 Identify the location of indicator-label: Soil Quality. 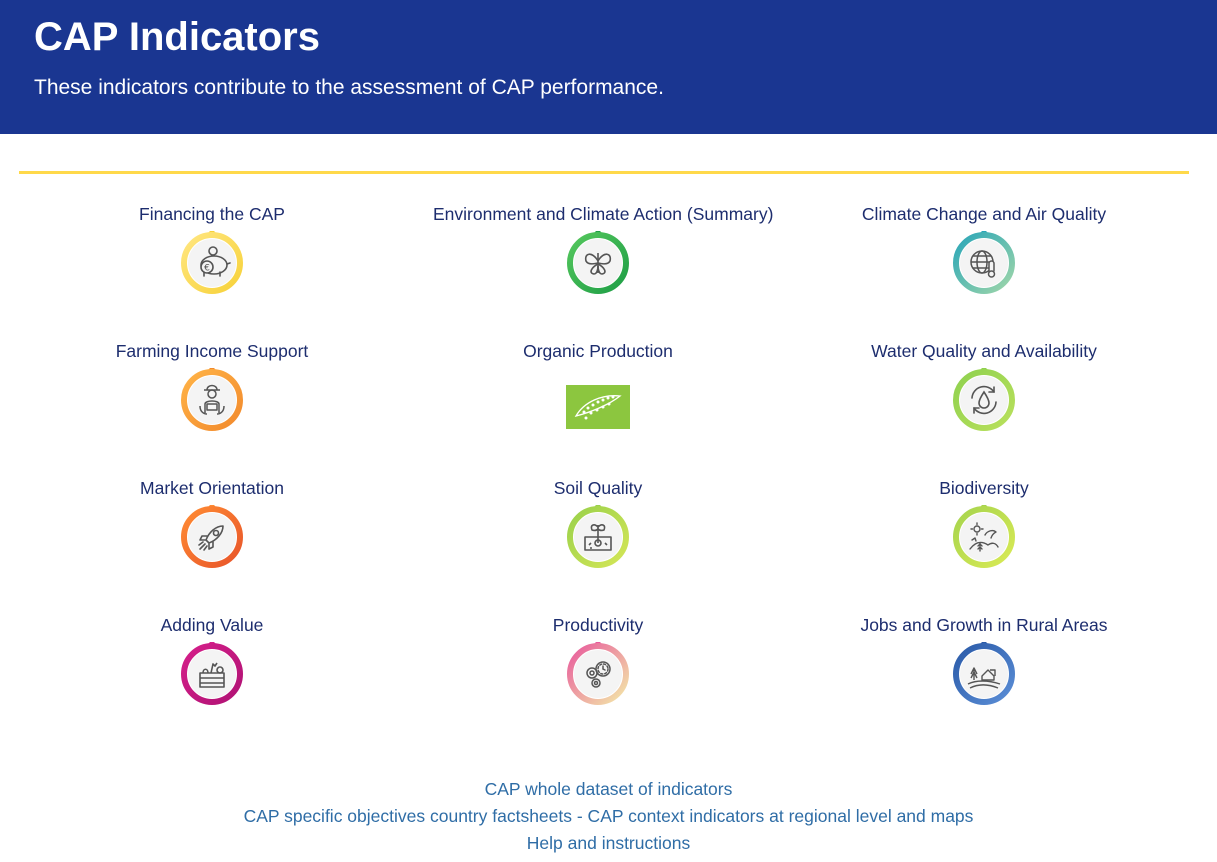
(598, 488).